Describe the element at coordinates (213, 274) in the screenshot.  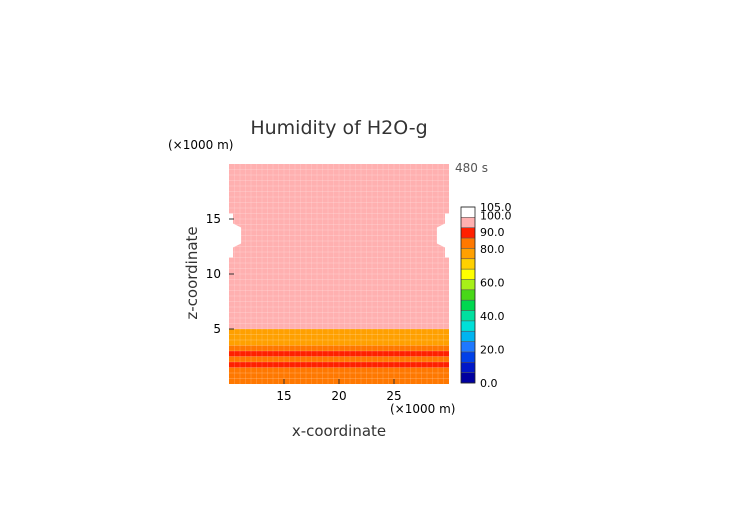
I see `y-tick-label: 10` at that location.